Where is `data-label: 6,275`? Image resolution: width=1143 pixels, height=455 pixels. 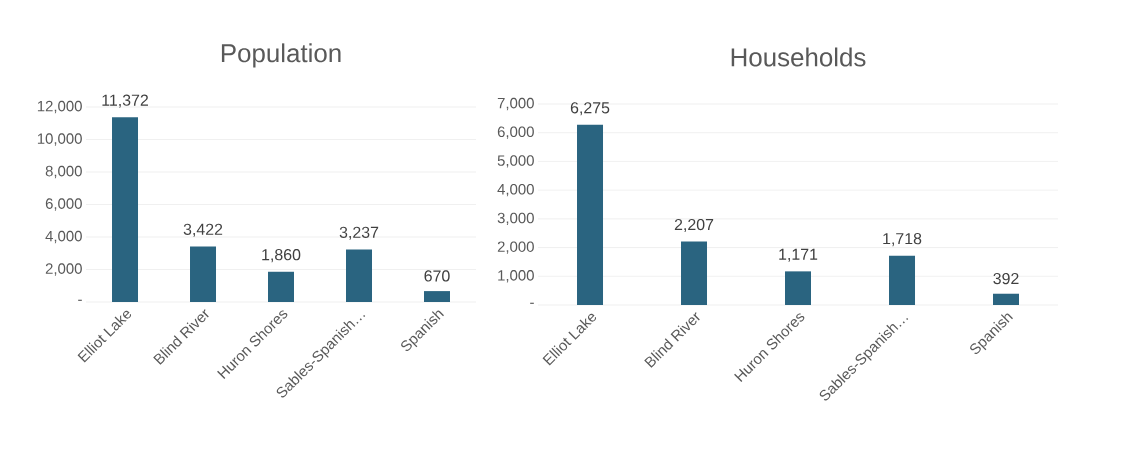 data-label: 6,275 is located at coordinates (590, 109).